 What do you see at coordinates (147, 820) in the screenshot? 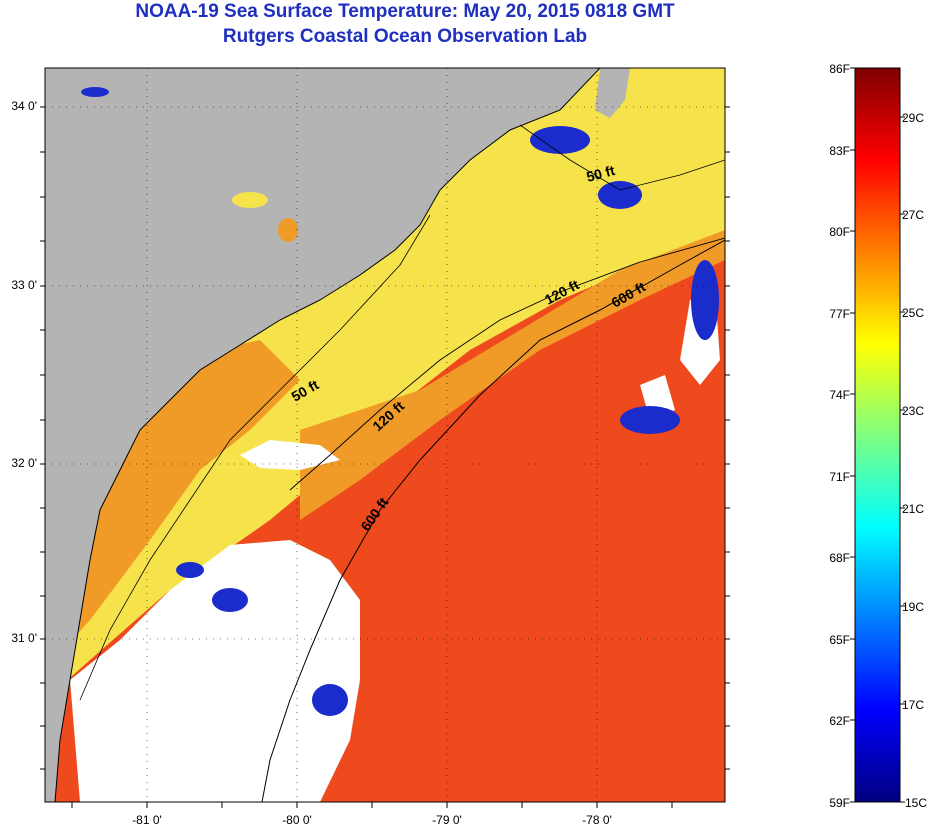
I see `lon-label-81: -81 0'` at bounding box center [147, 820].